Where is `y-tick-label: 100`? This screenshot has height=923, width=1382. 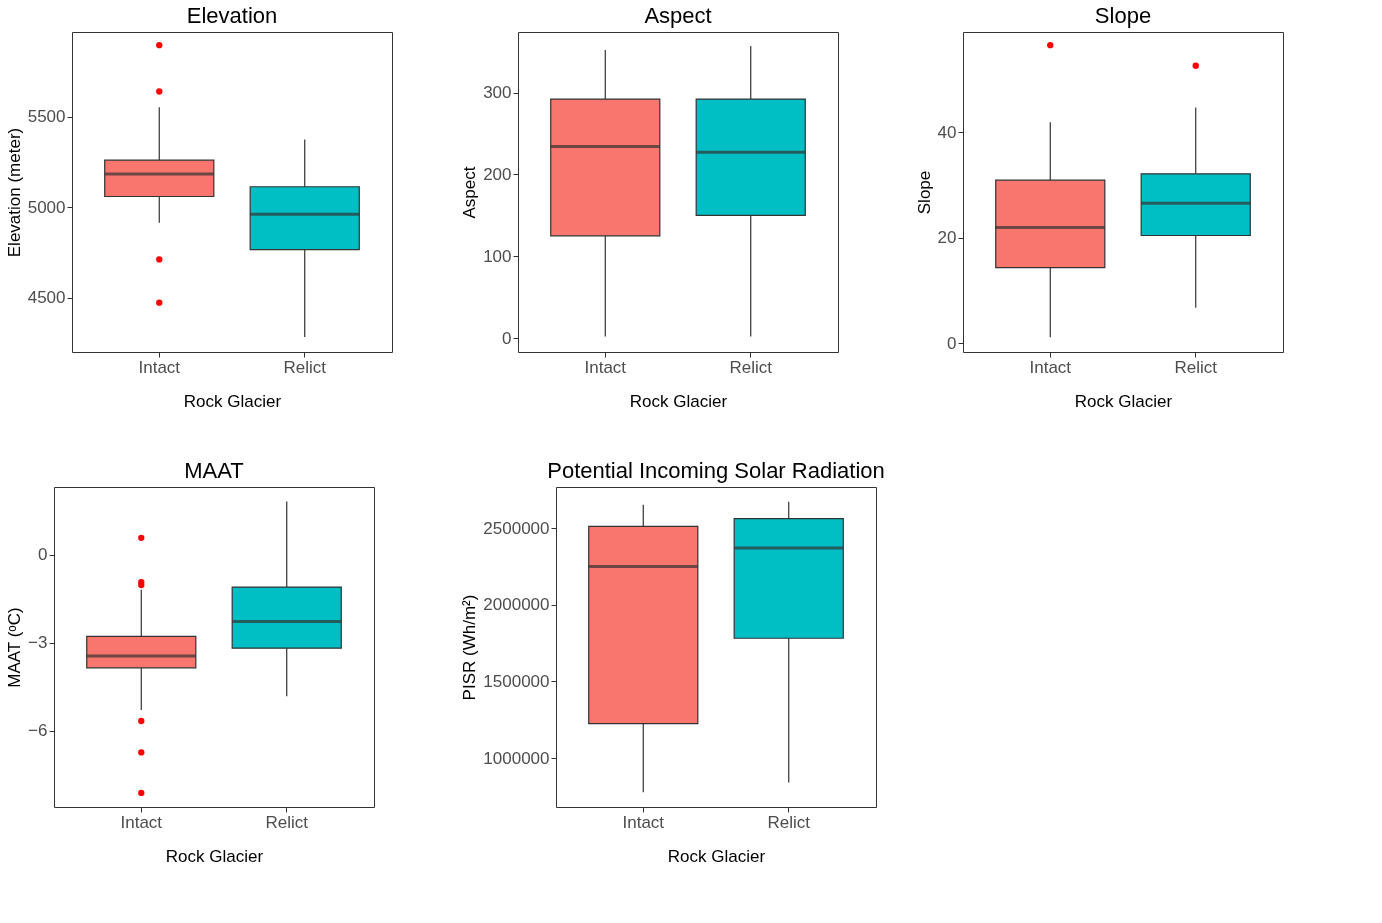 y-tick-label: 100 is located at coordinates (497, 256).